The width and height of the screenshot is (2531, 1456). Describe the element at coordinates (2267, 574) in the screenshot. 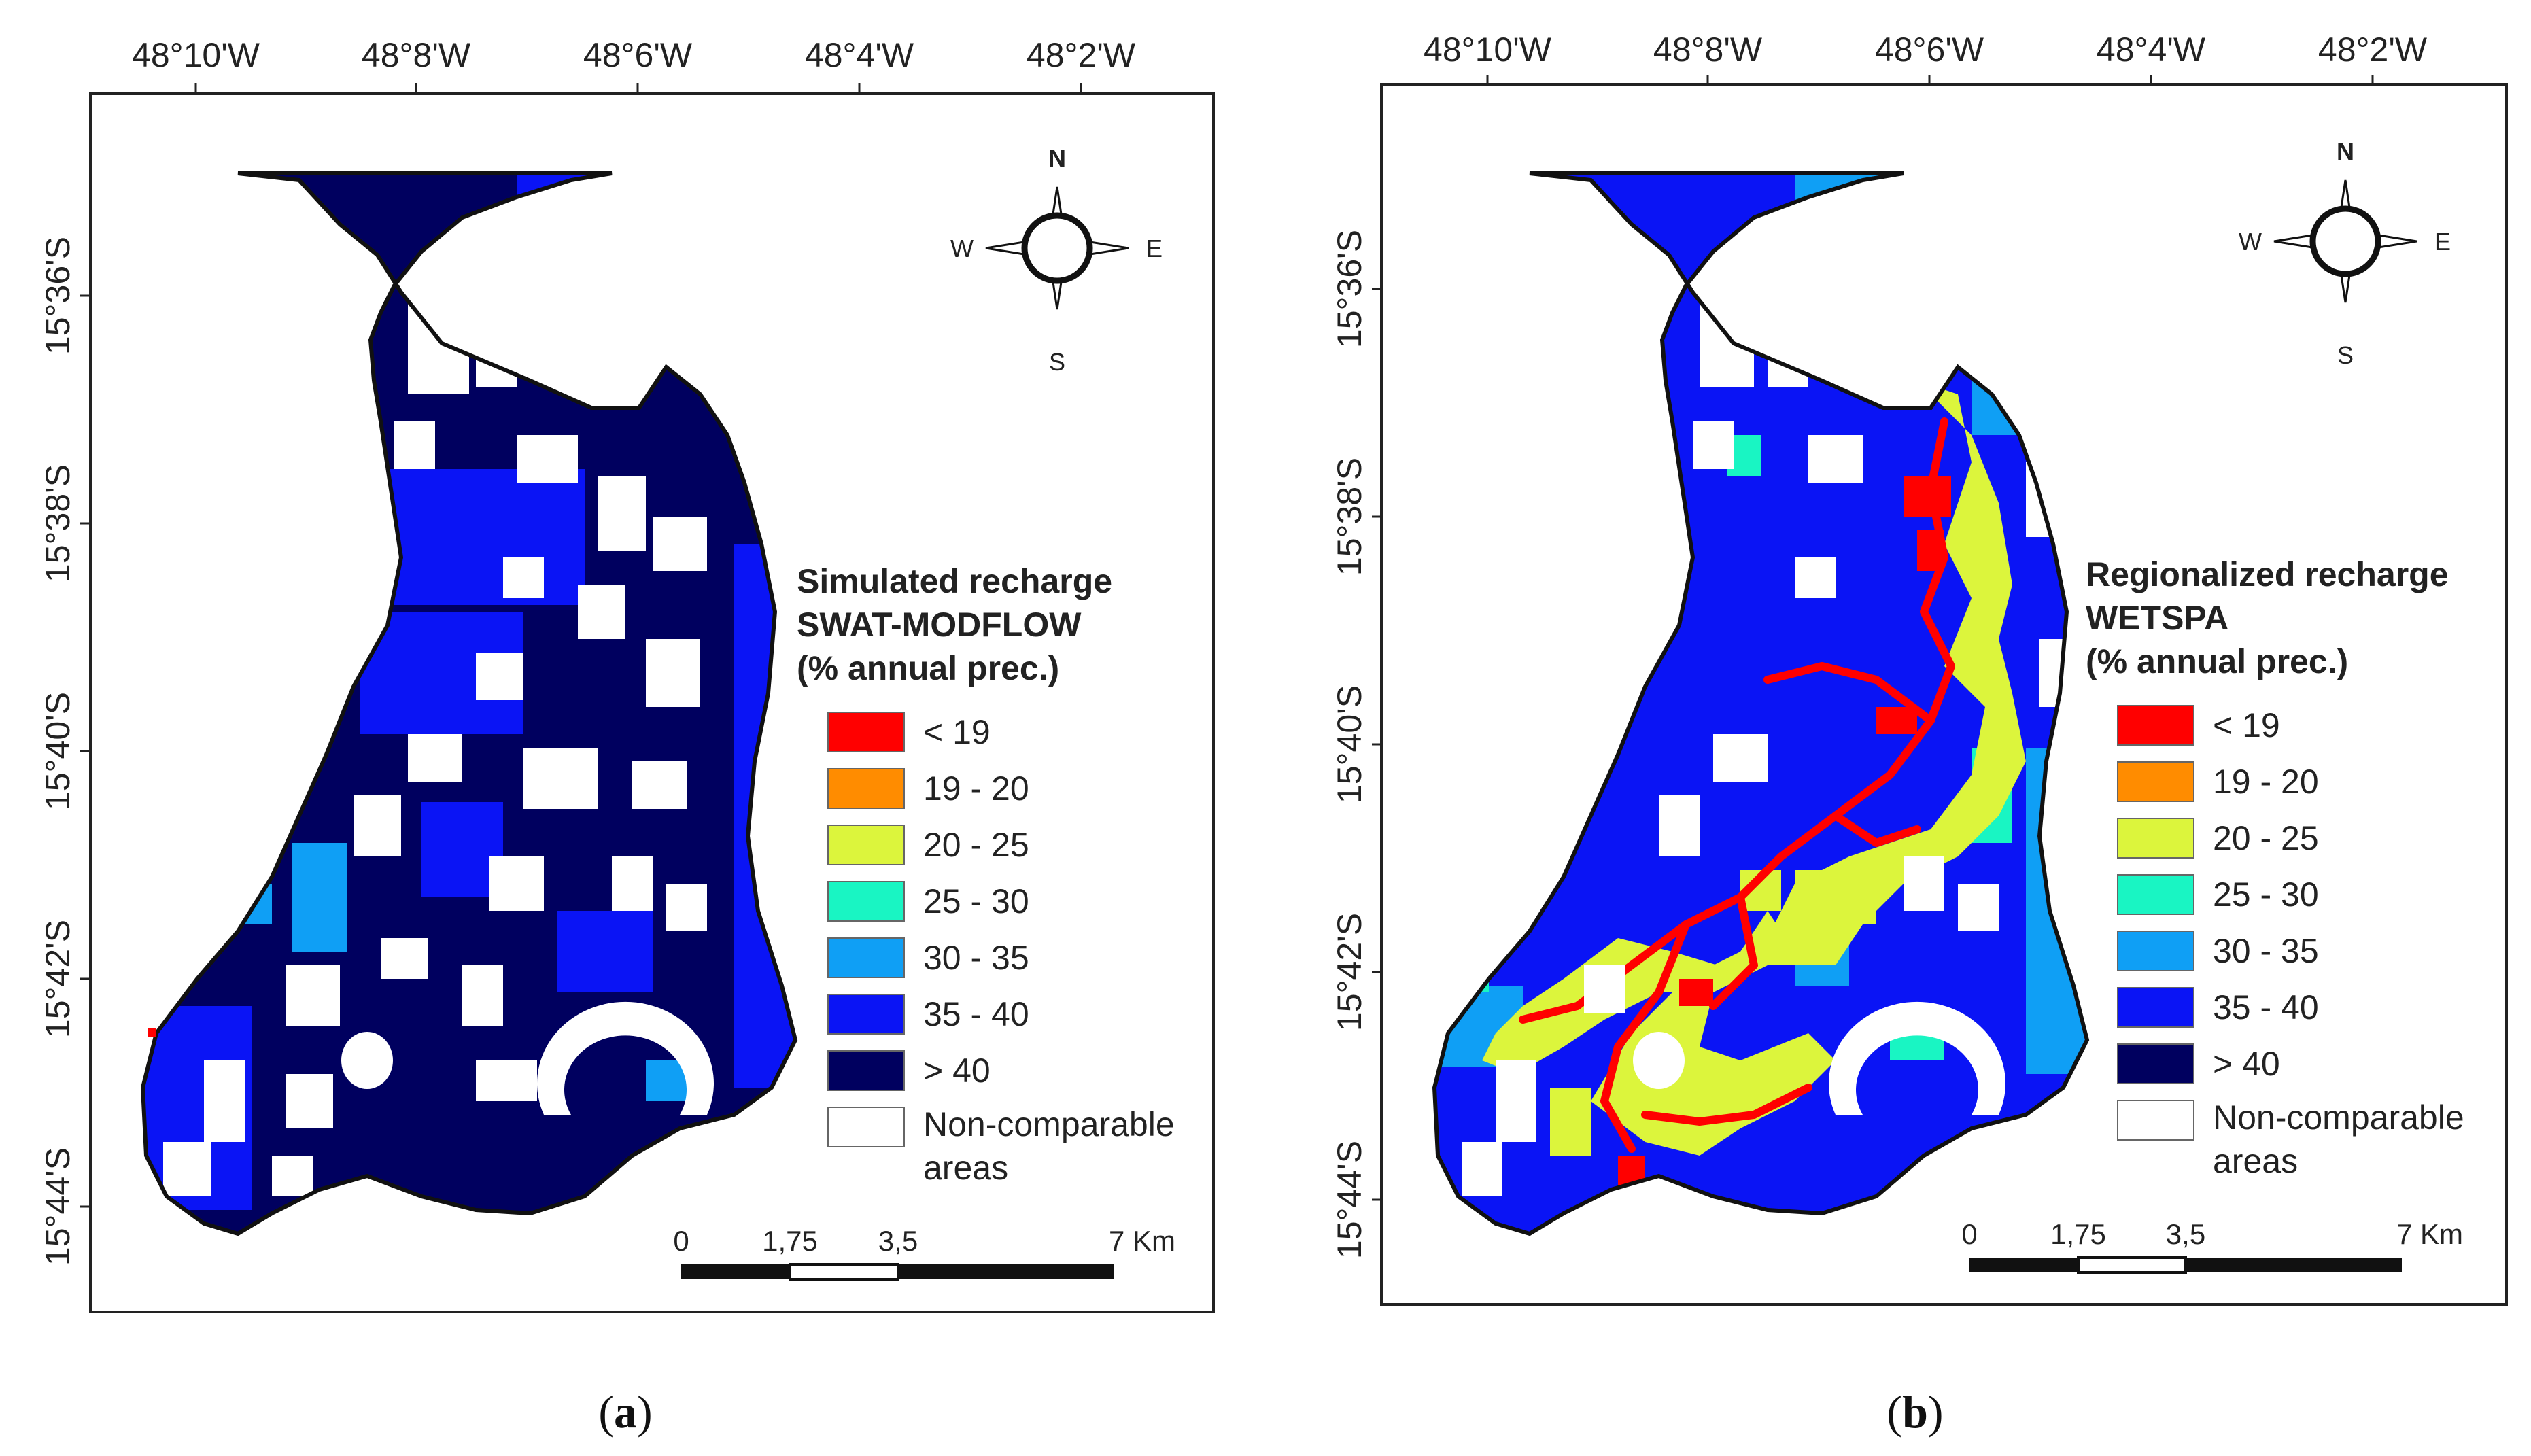

I see `legend-title-line: Regionalized recharge` at that location.